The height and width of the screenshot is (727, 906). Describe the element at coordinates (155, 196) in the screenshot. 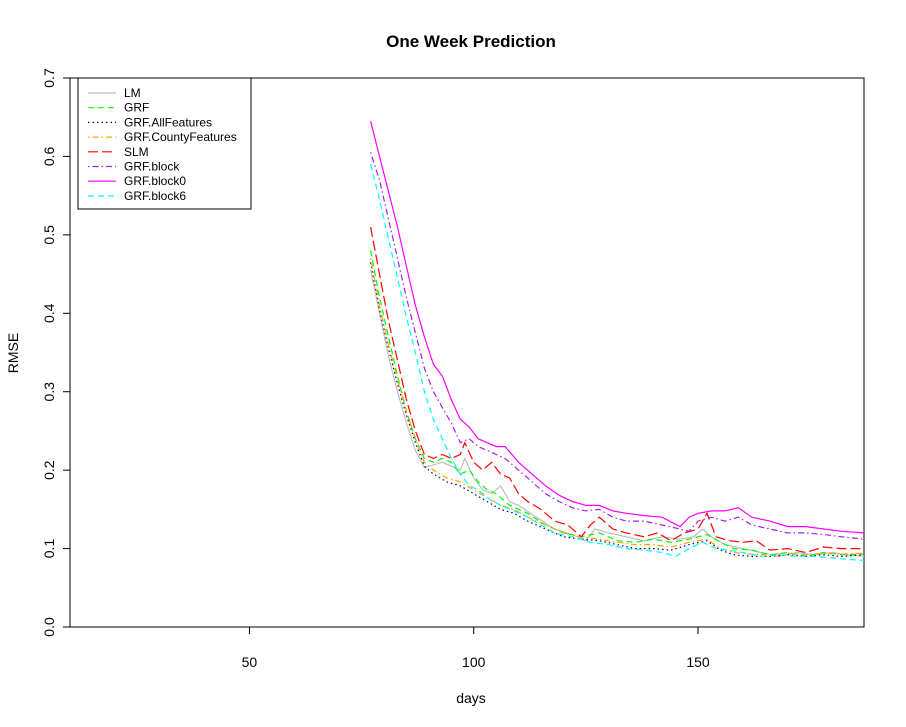

I see `legend-label: GRF.block6` at that location.